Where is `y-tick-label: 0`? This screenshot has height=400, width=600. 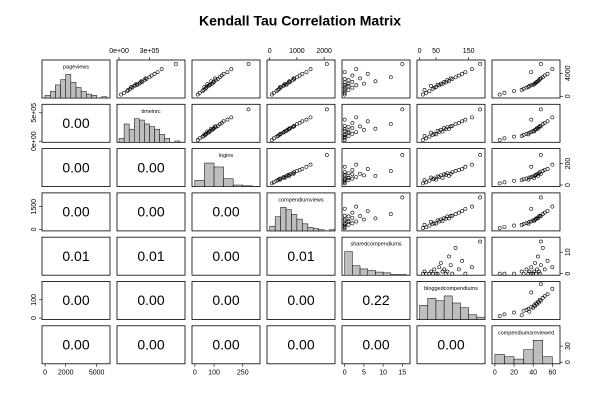
y-tick-label: 0 is located at coordinates (568, 362).